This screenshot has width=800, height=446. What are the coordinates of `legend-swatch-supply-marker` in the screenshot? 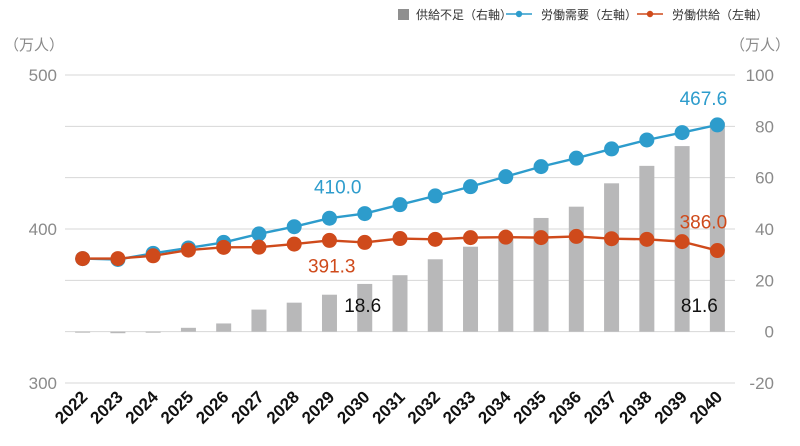 It's located at (650, 14).